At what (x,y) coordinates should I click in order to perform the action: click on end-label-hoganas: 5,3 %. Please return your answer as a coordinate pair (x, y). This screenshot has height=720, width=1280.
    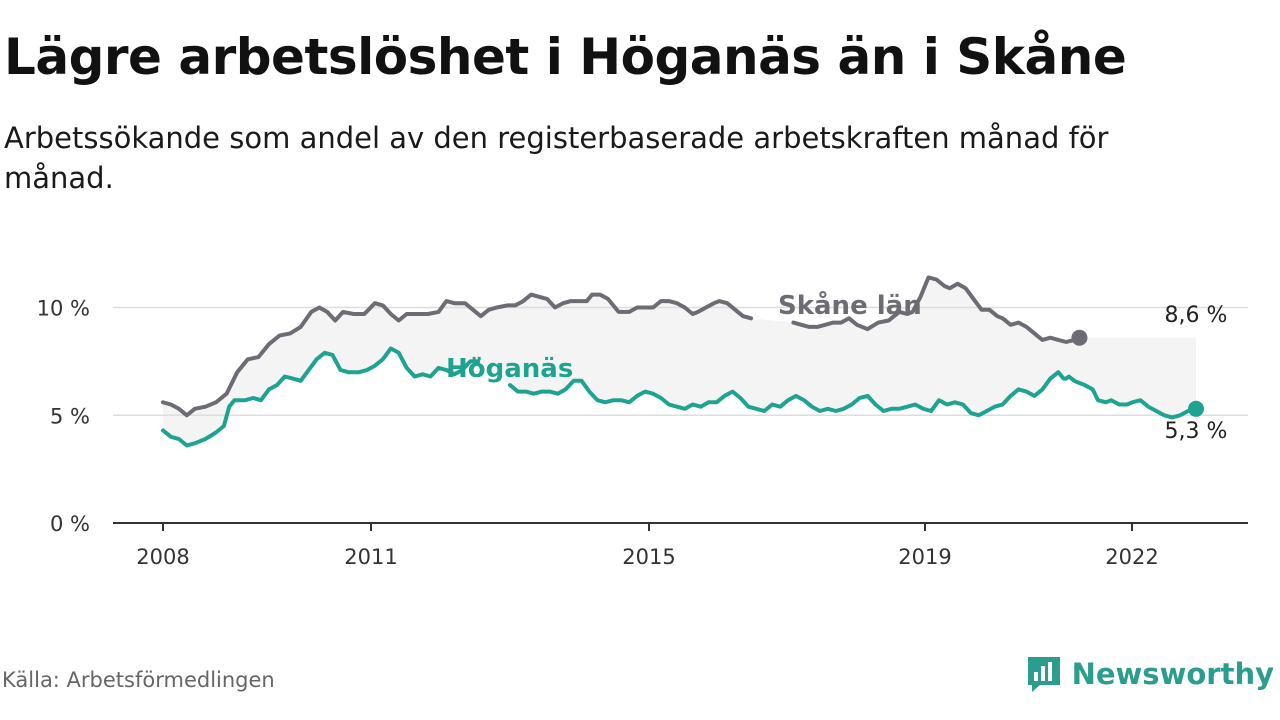
    Looking at the image, I should click on (1196, 431).